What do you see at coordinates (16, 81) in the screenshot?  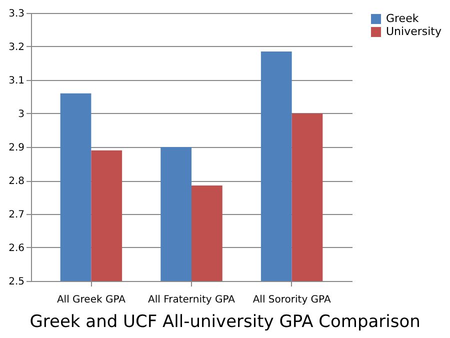 I see `y-tick-label: 3.1` at bounding box center [16, 81].